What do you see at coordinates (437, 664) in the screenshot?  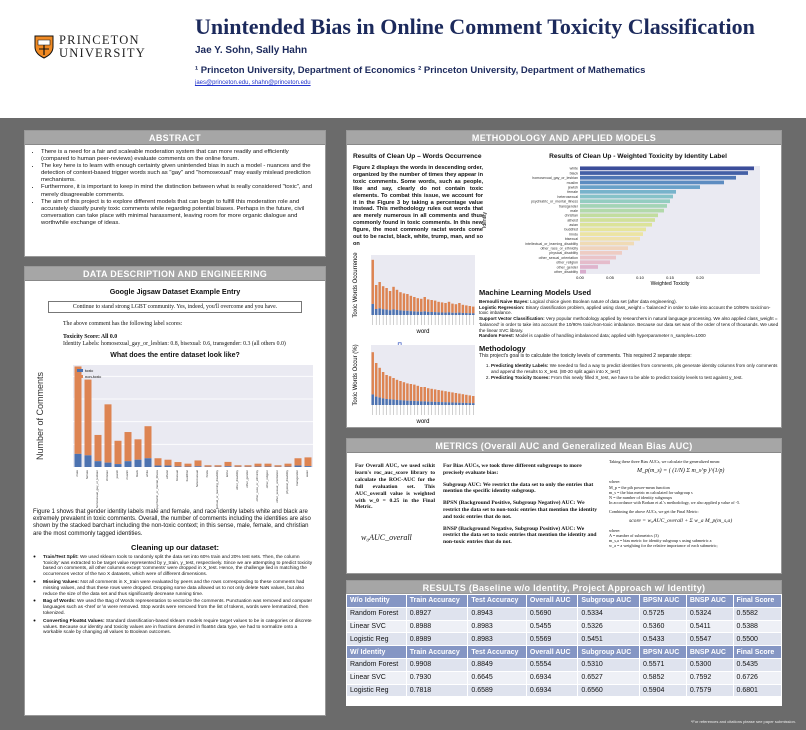 I see `table-cell: 0.9908` at bounding box center [437, 664].